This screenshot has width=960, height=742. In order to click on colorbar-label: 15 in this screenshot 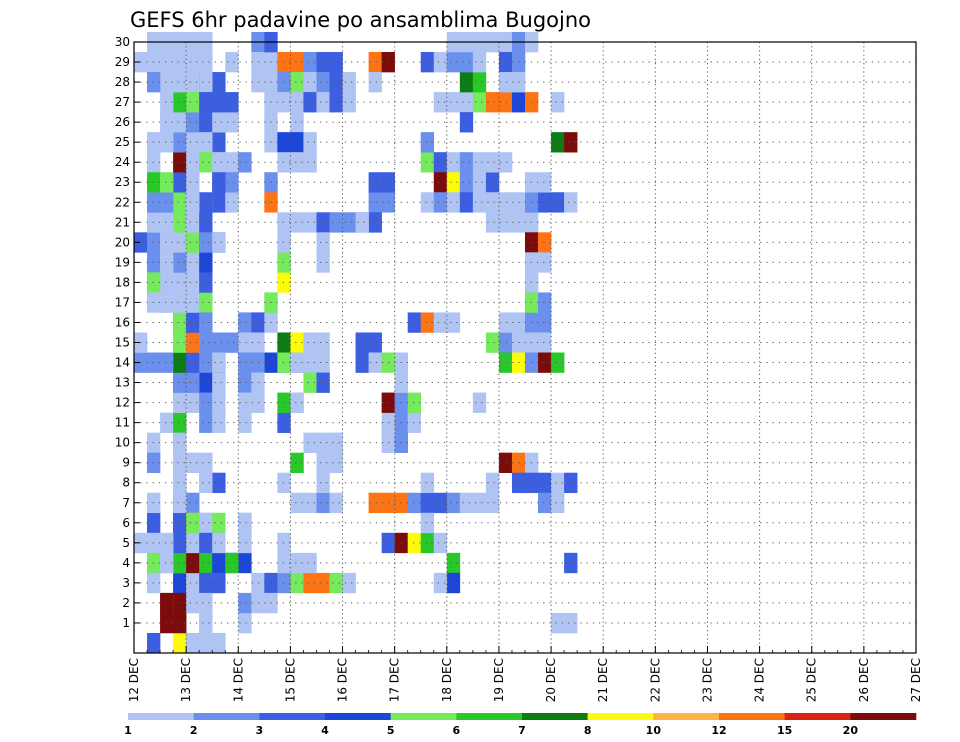, I will do `click(784, 730)`.